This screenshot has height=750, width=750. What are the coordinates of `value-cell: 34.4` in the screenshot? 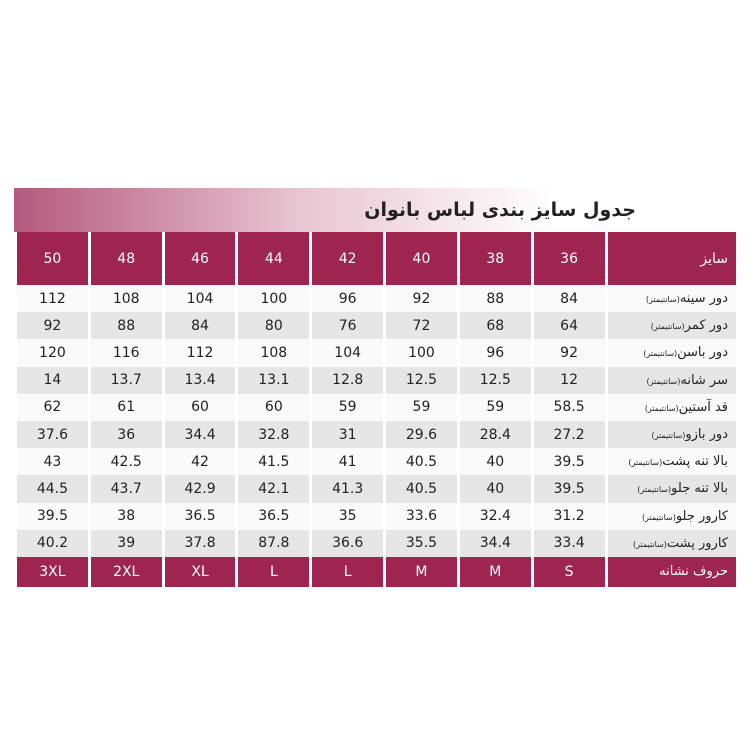 It's located at (494, 543).